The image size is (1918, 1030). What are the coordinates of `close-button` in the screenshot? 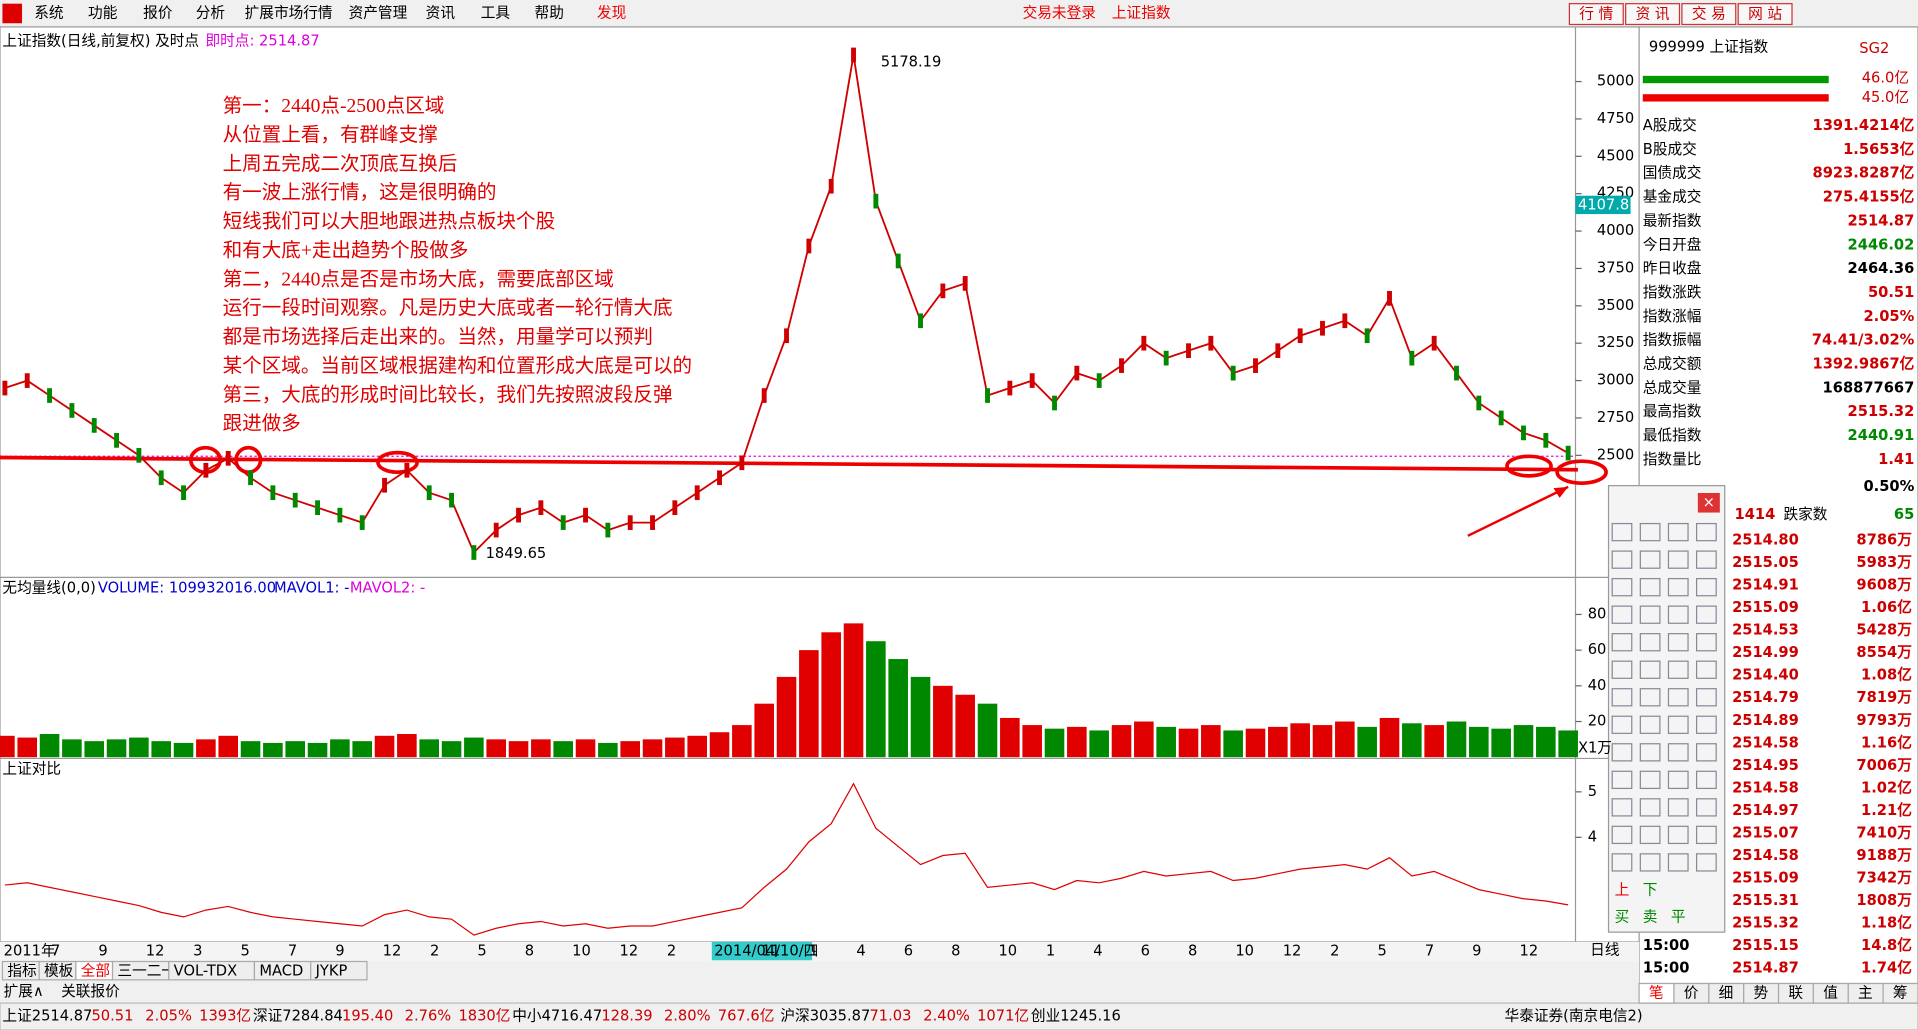 It's located at (1708, 502).